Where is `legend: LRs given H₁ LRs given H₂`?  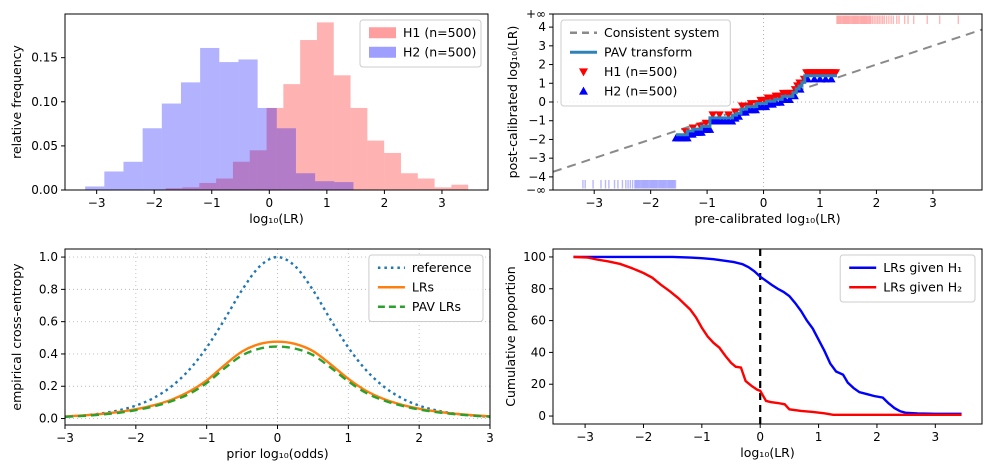
legend: LRs given H₁ LRs given H₂ is located at coordinates (907, 278).